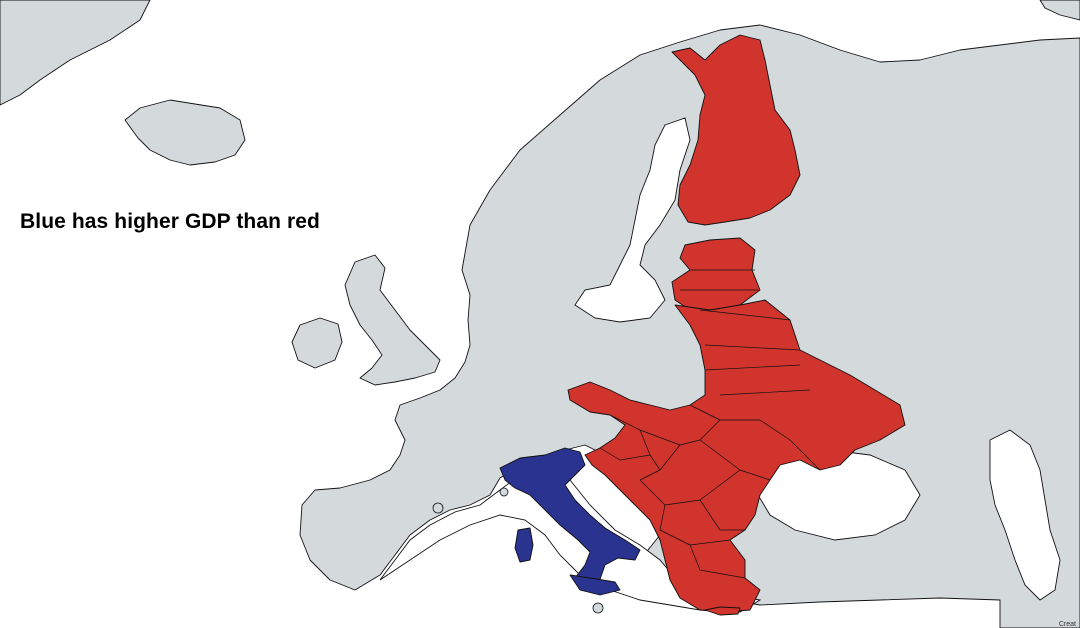  What do you see at coordinates (524, 545) in the screenshot?
I see `sardinia` at bounding box center [524, 545].